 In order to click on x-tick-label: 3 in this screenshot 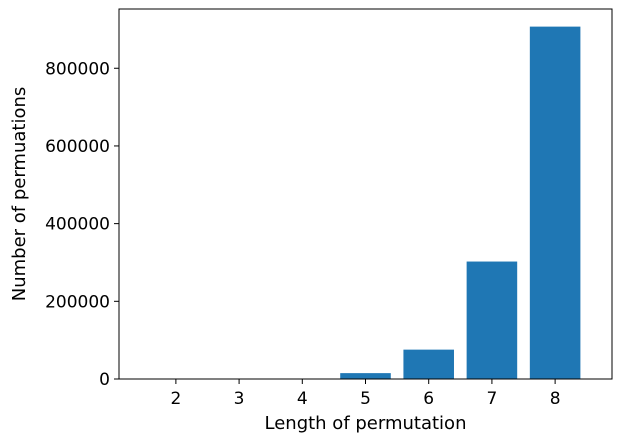, I will do `click(239, 399)`.